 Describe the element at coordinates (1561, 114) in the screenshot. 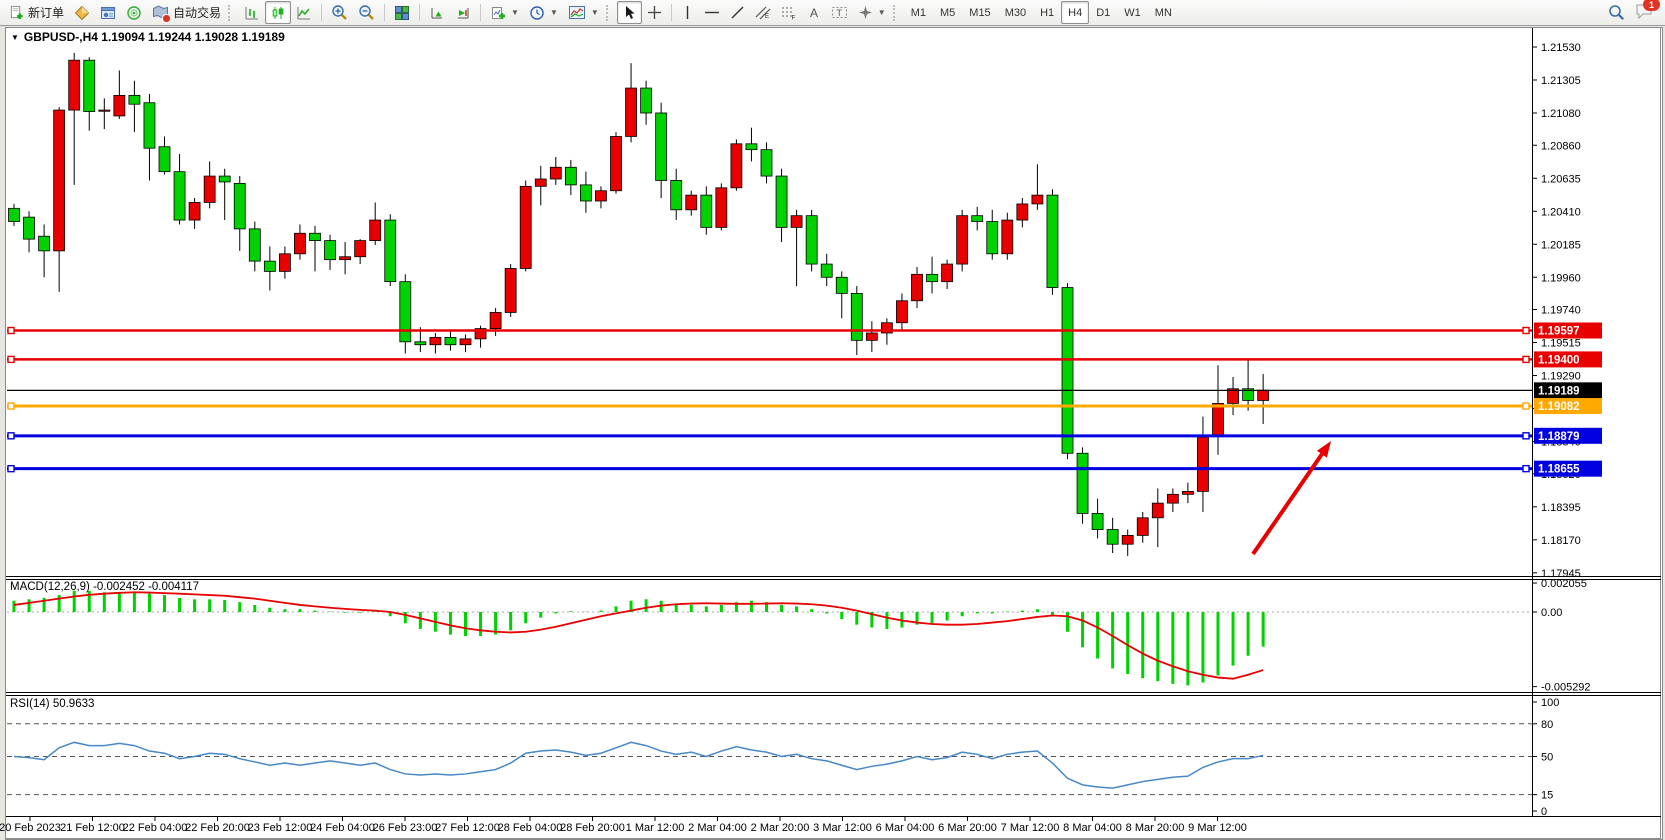

I see `svg-text: 1.21080` at that location.